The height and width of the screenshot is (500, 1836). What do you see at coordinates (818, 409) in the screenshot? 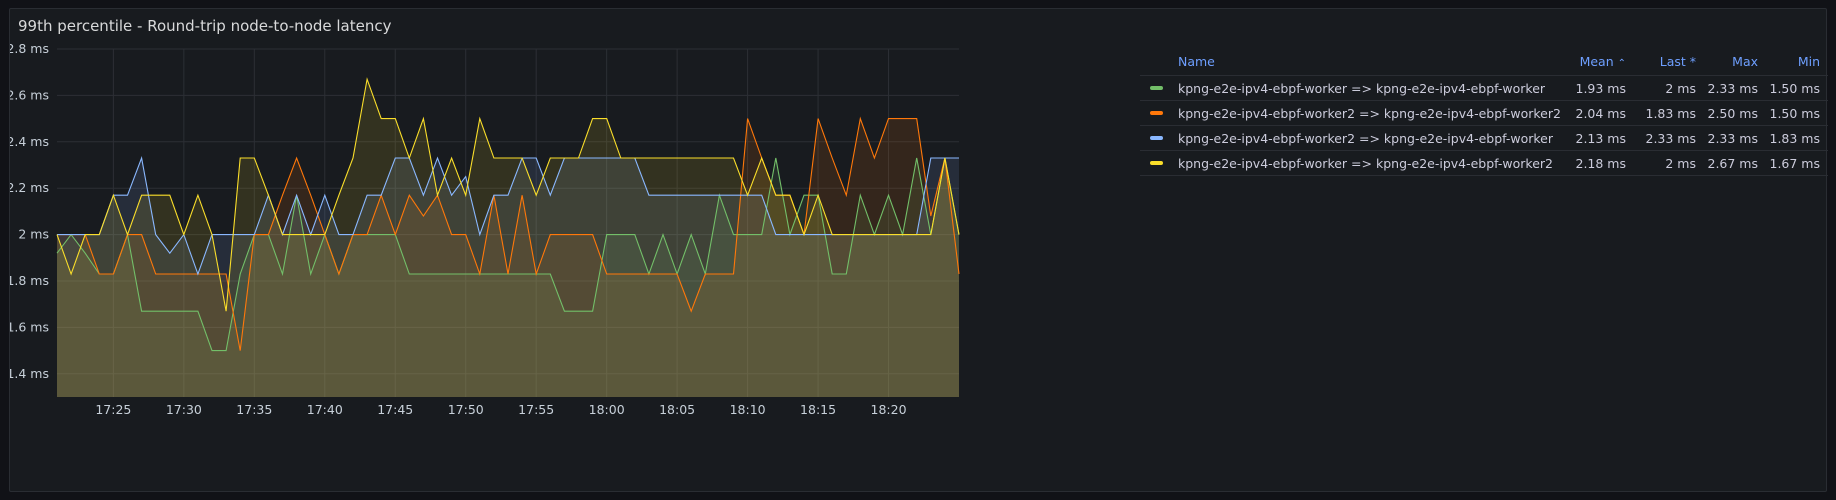
I see `x-tick-label: 18:15` at bounding box center [818, 409].